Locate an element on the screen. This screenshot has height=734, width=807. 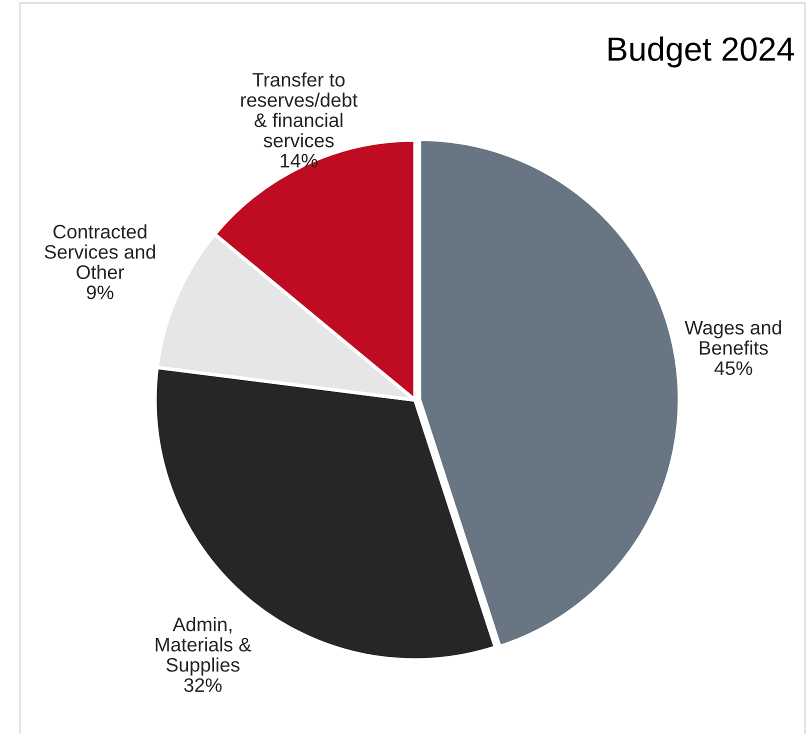
slice-label: Transfer to reserves/debt & financial services is located at coordinates (299, 110).